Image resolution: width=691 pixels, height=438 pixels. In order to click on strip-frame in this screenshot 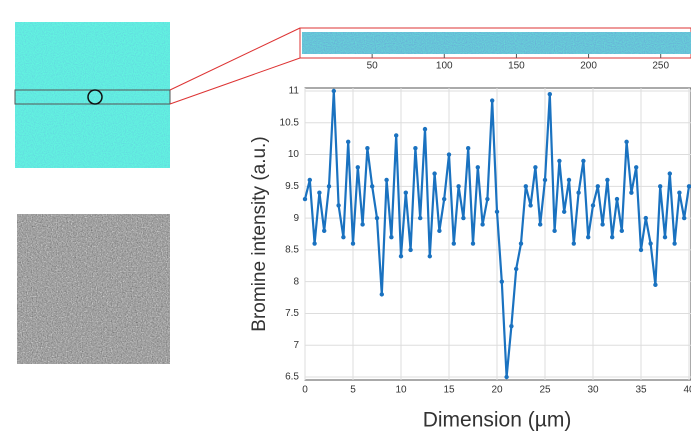, I will do `click(495, 43)`.